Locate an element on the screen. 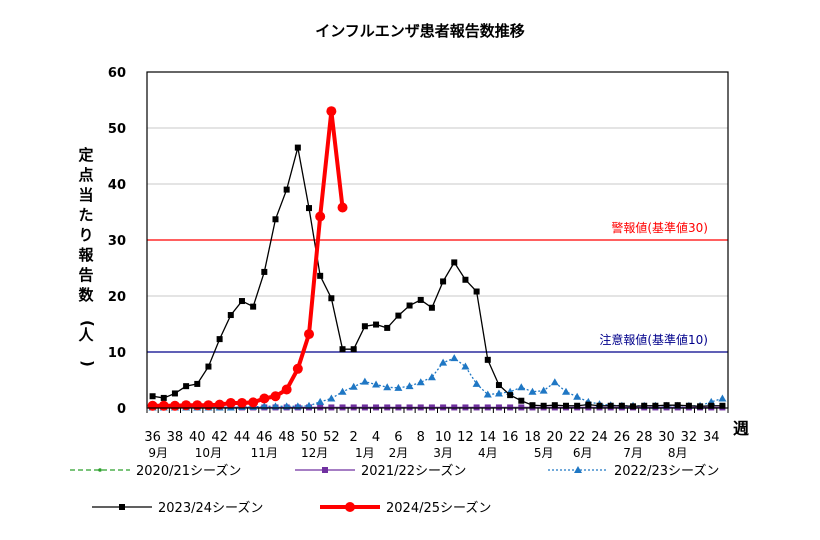 The image size is (820, 540). month-label: 4月 is located at coordinates (488, 453).